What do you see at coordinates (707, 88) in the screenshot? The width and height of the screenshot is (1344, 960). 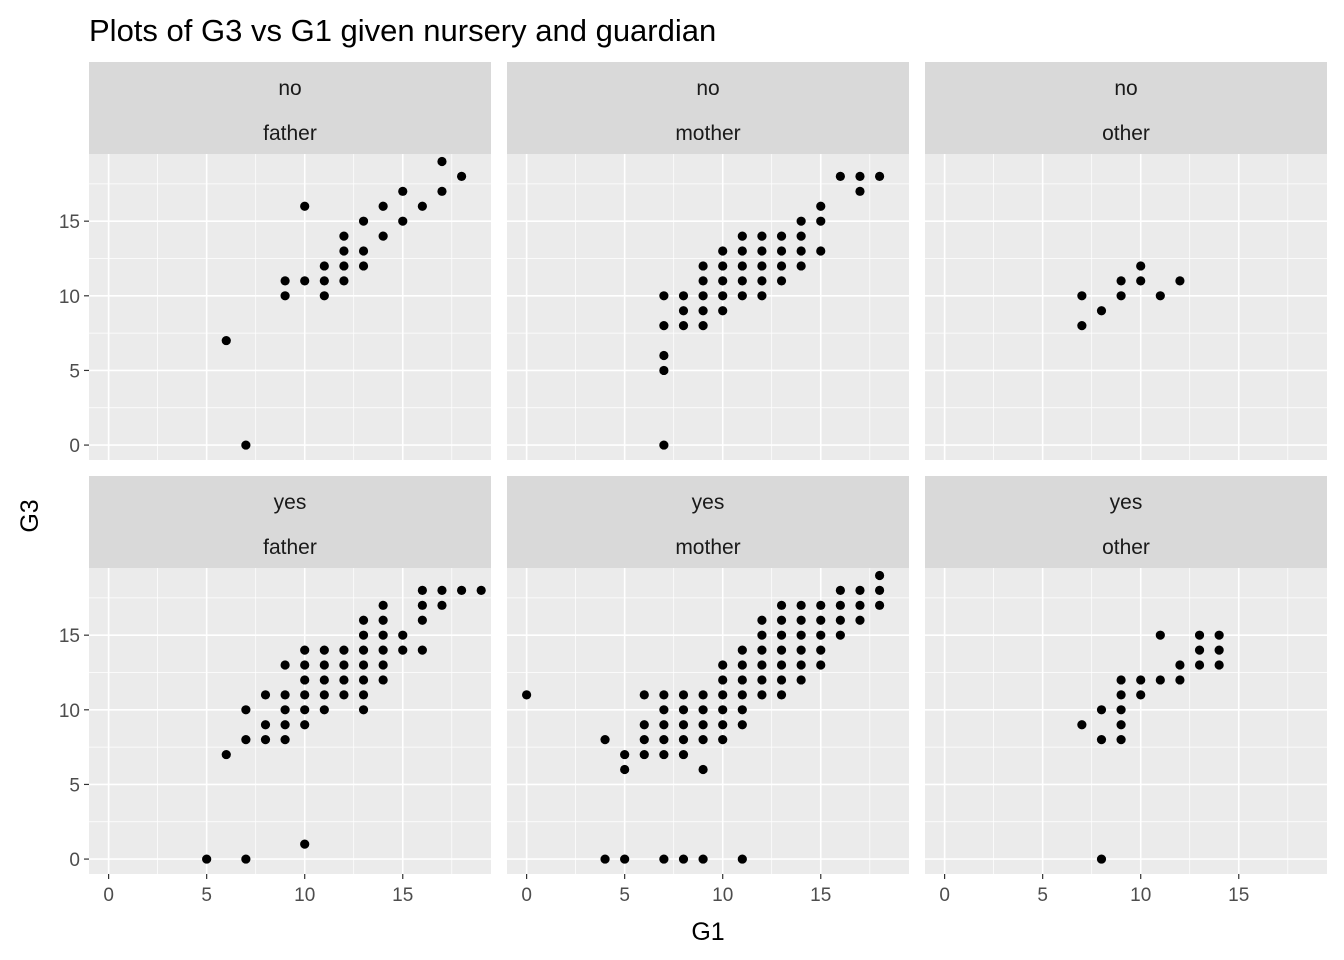 I see `strip-label-nursery: no` at bounding box center [707, 88].